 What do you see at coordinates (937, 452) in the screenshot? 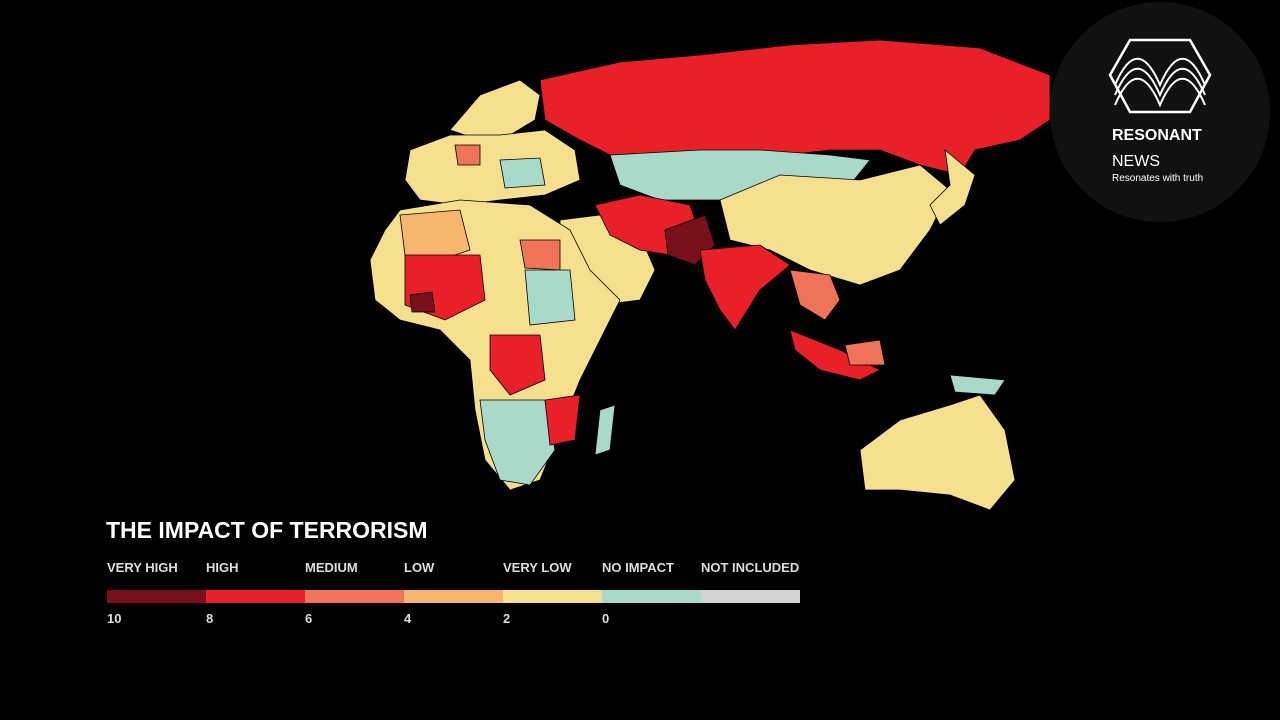
I see `australia` at bounding box center [937, 452].